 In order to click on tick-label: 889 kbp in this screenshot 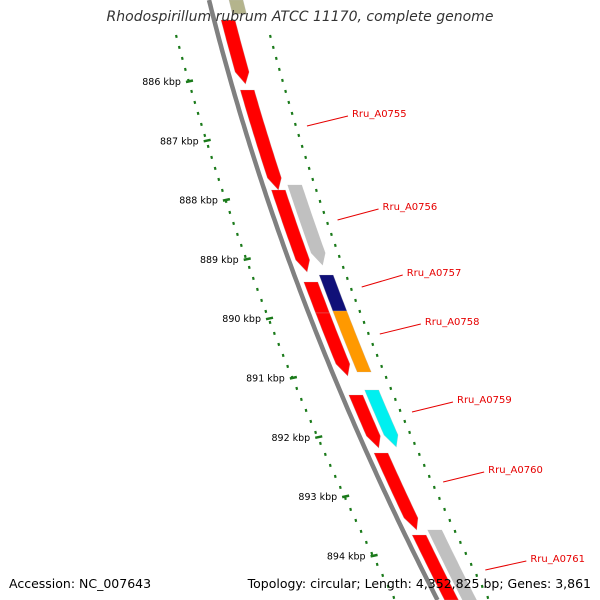, I will do `click(219, 260)`.